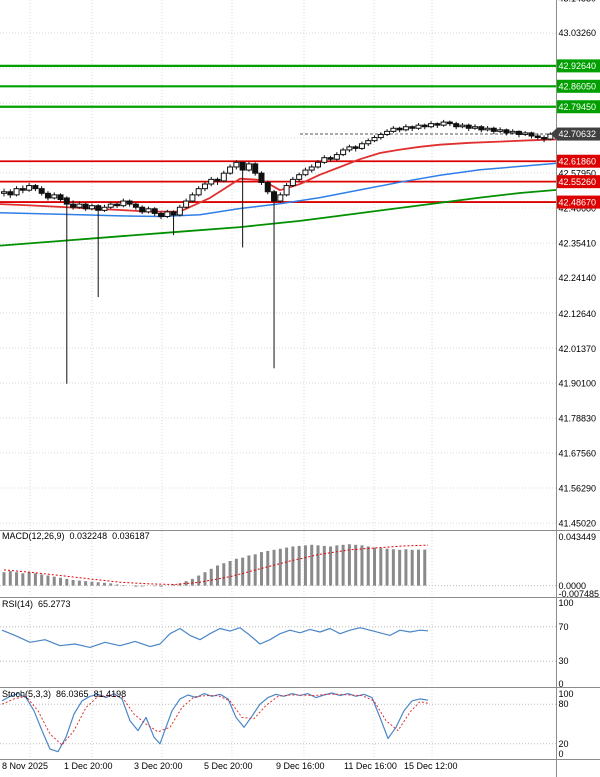  I want to click on moving-averages, so click(279, 192).